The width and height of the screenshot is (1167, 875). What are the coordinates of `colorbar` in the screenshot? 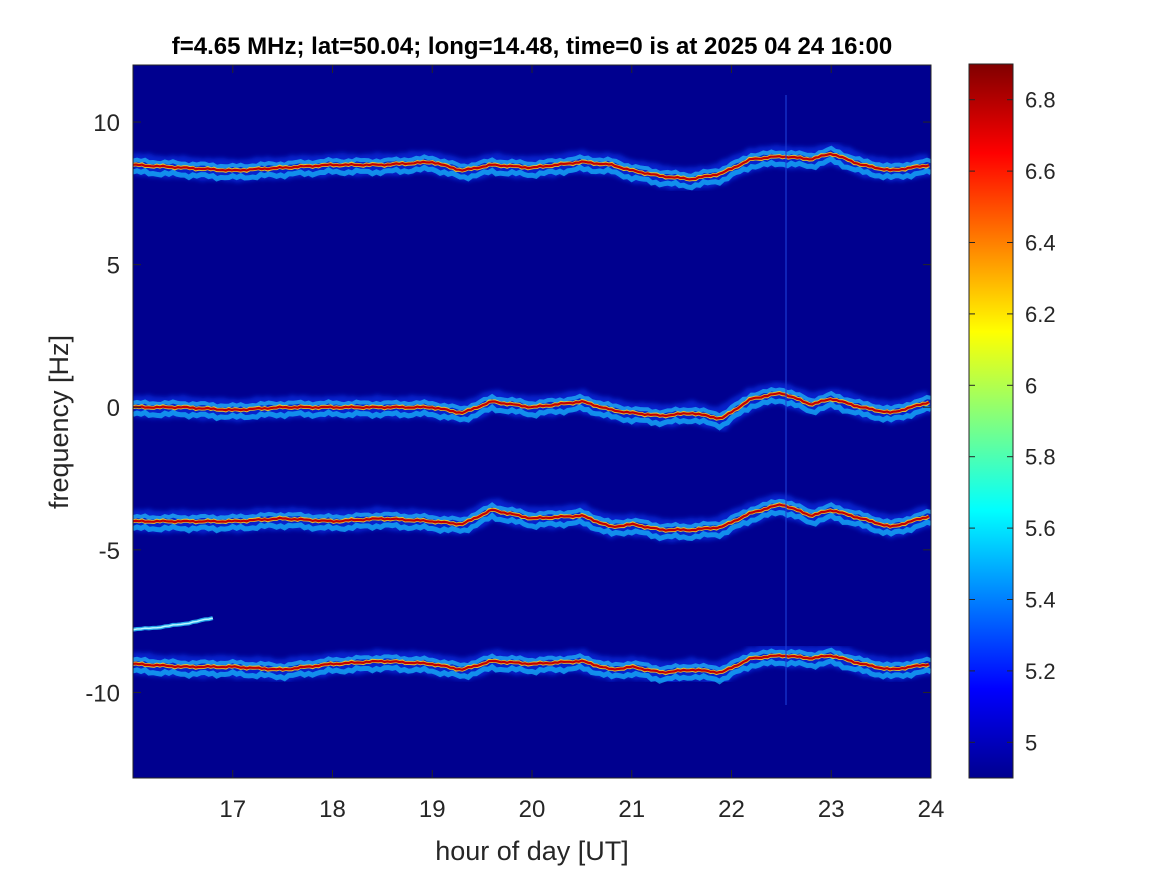 It's located at (991, 421).